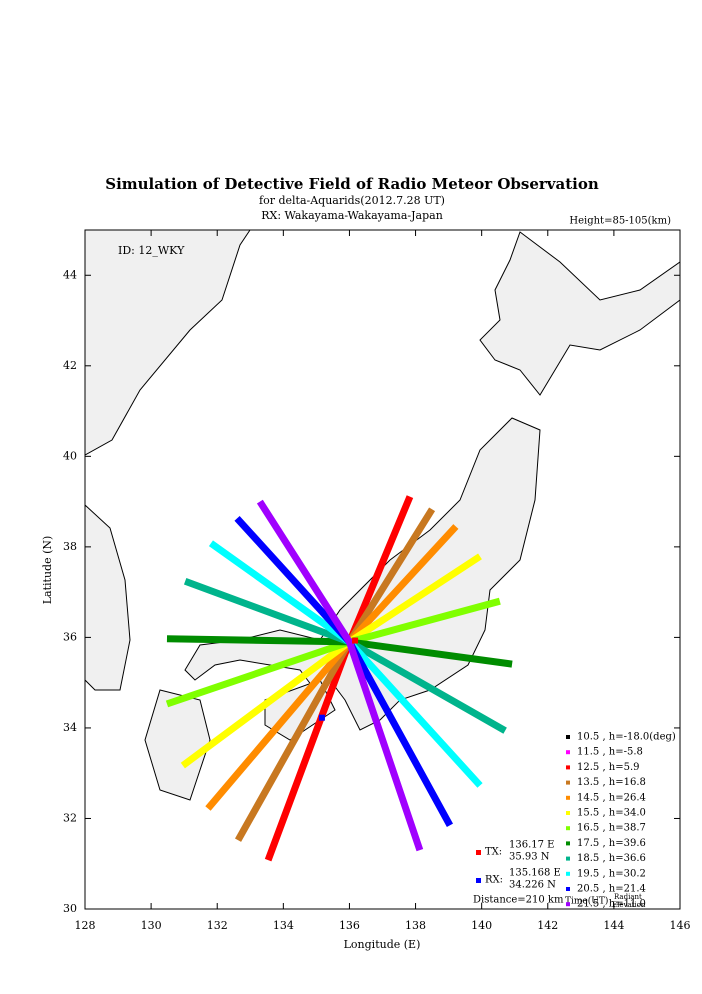  I want to click on height-label: Height=85-105(km), so click(620, 221).